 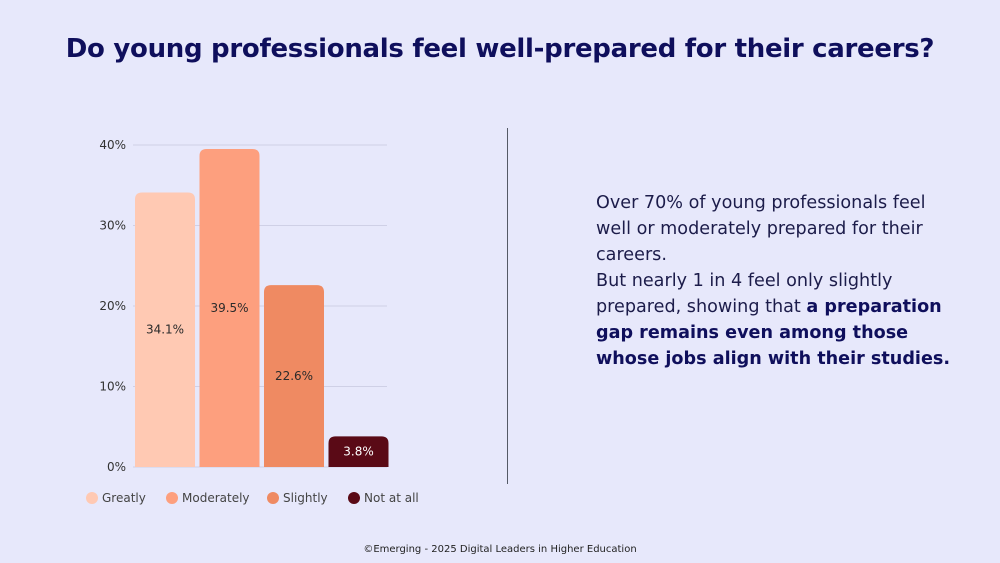 I want to click on bar-greatly, so click(x=165, y=329).